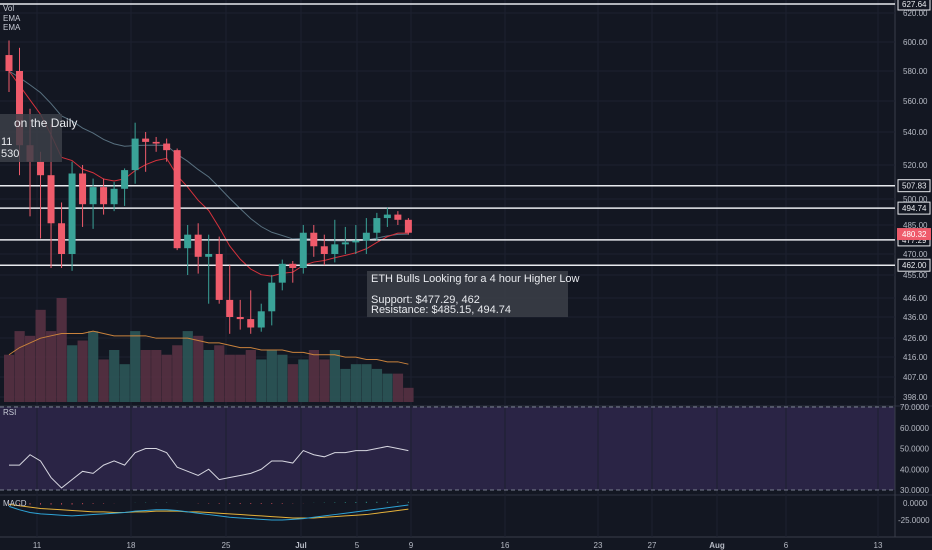 Image resolution: width=932 pixels, height=550 pixels. I want to click on rsi-indicator-label: RSI, so click(10, 412).